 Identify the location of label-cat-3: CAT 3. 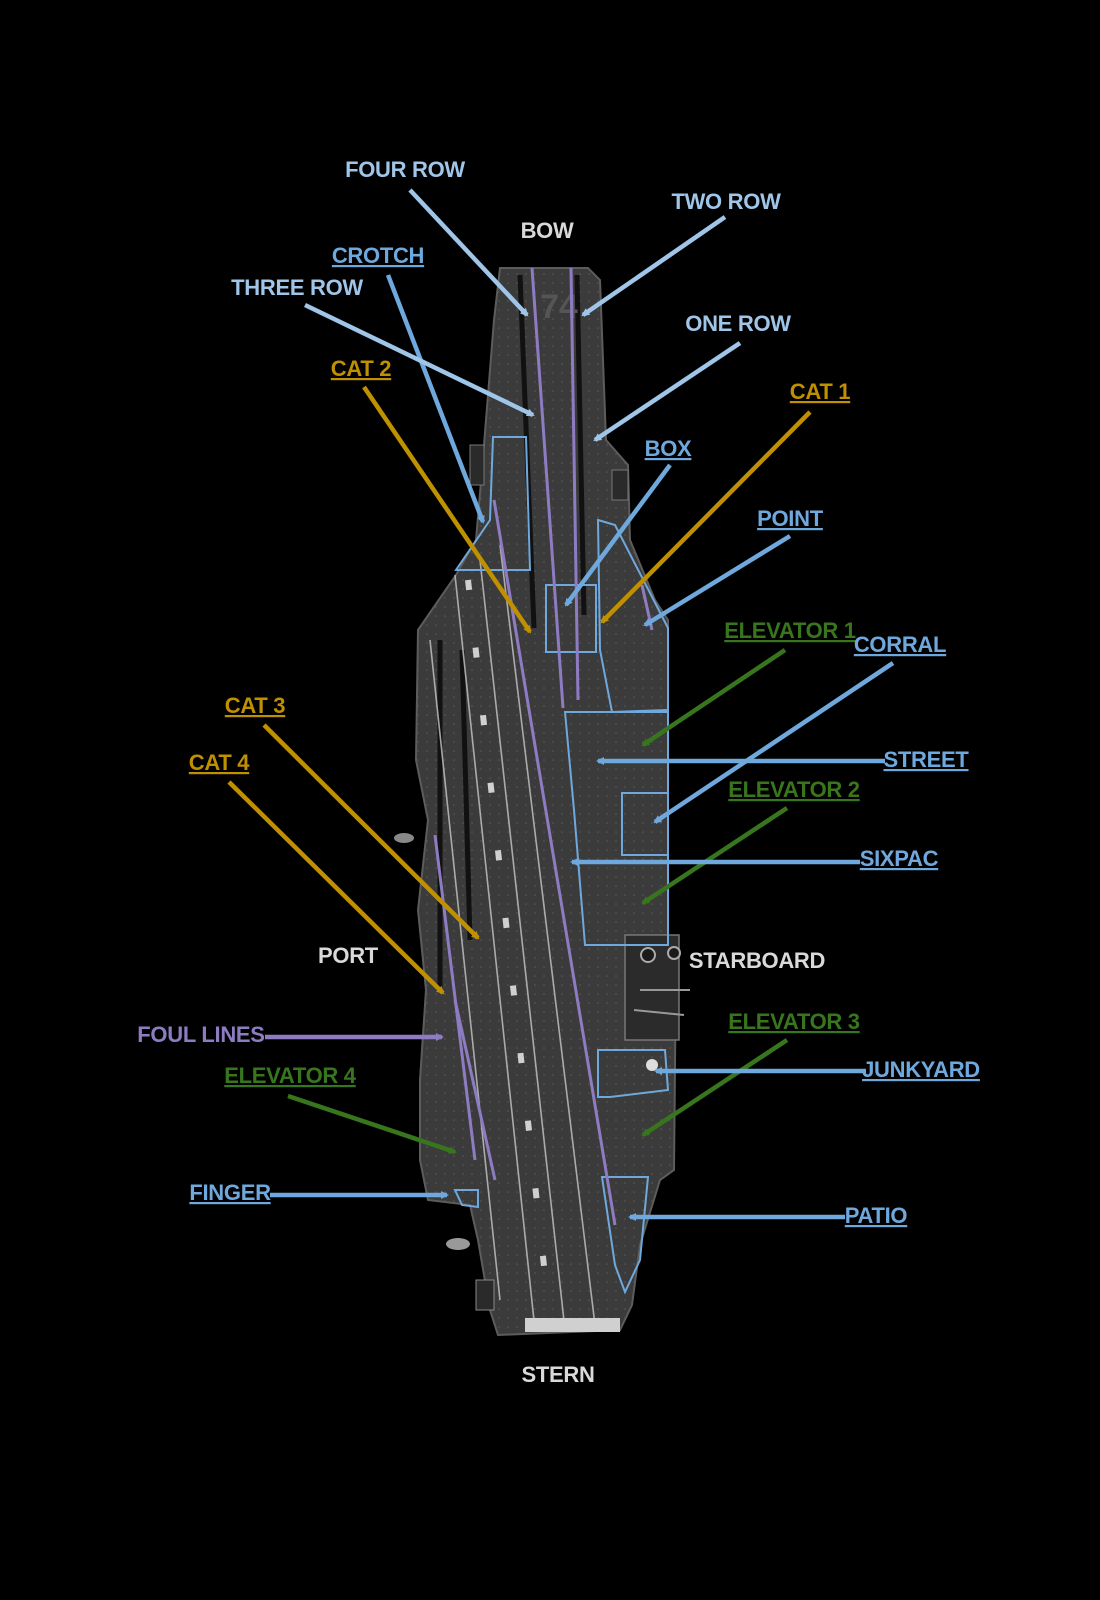
(255, 705).